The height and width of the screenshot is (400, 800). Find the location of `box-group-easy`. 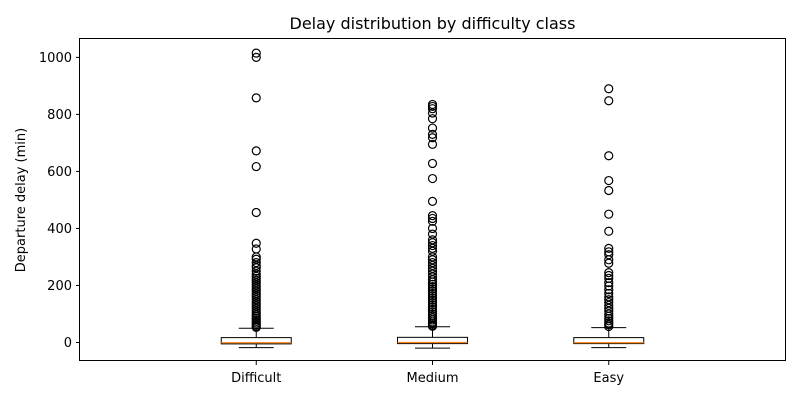

box-group-easy is located at coordinates (609, 216).